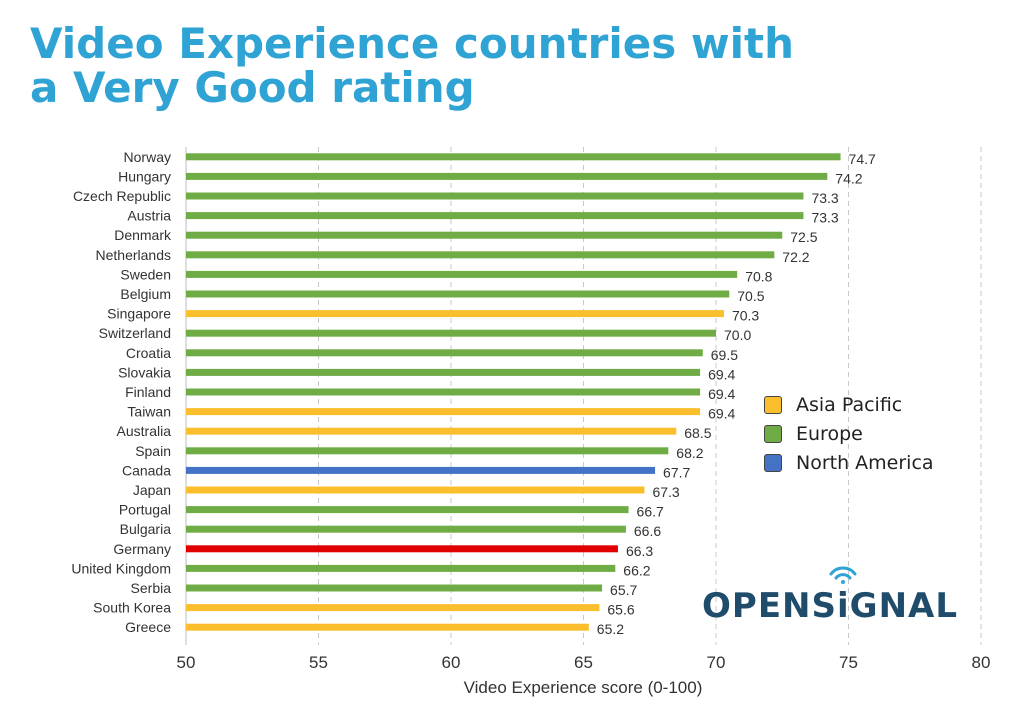 The width and height of the screenshot is (1024, 728). What do you see at coordinates (142, 549) in the screenshot?
I see `category-label: Germany` at bounding box center [142, 549].